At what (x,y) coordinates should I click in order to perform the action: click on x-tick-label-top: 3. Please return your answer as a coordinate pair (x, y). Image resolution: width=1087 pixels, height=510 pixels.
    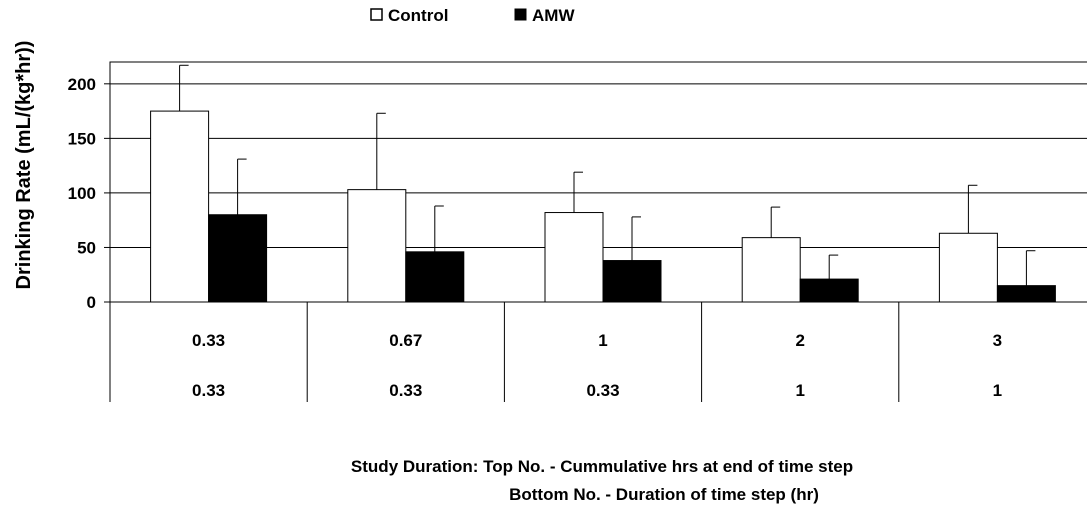
    Looking at the image, I should click on (997, 340).